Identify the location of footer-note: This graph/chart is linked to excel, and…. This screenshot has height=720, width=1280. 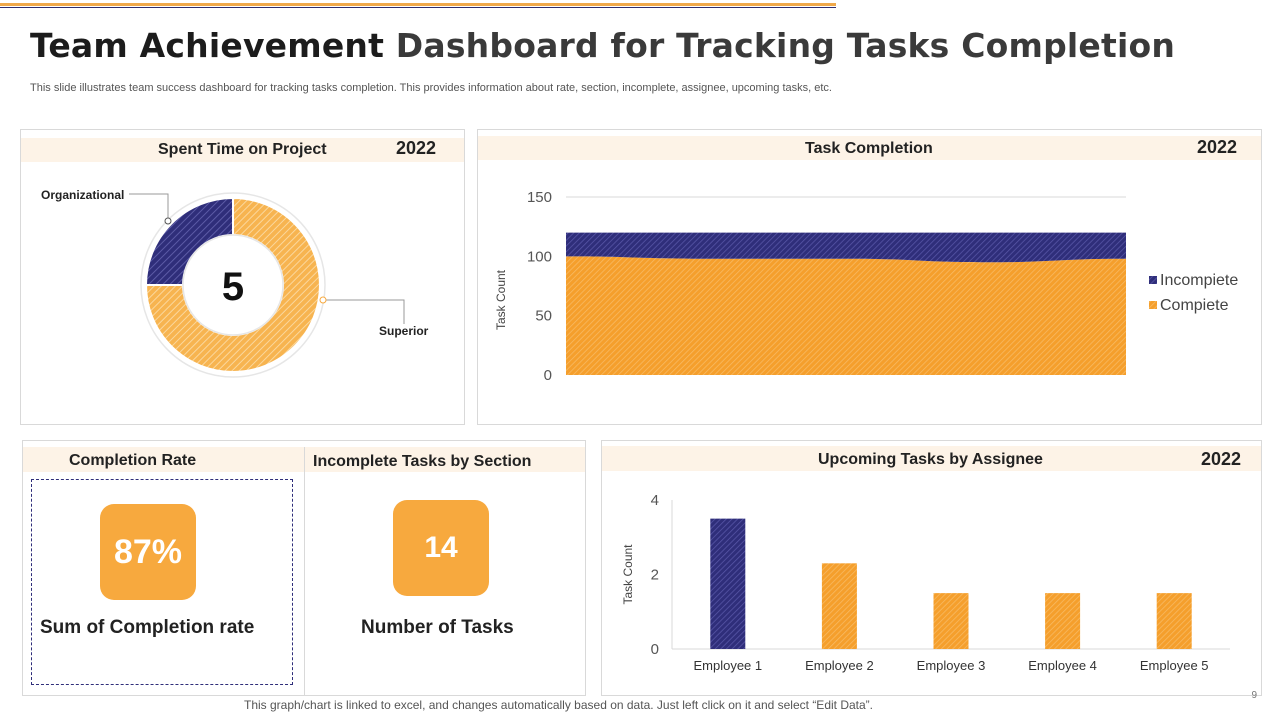
(558, 705).